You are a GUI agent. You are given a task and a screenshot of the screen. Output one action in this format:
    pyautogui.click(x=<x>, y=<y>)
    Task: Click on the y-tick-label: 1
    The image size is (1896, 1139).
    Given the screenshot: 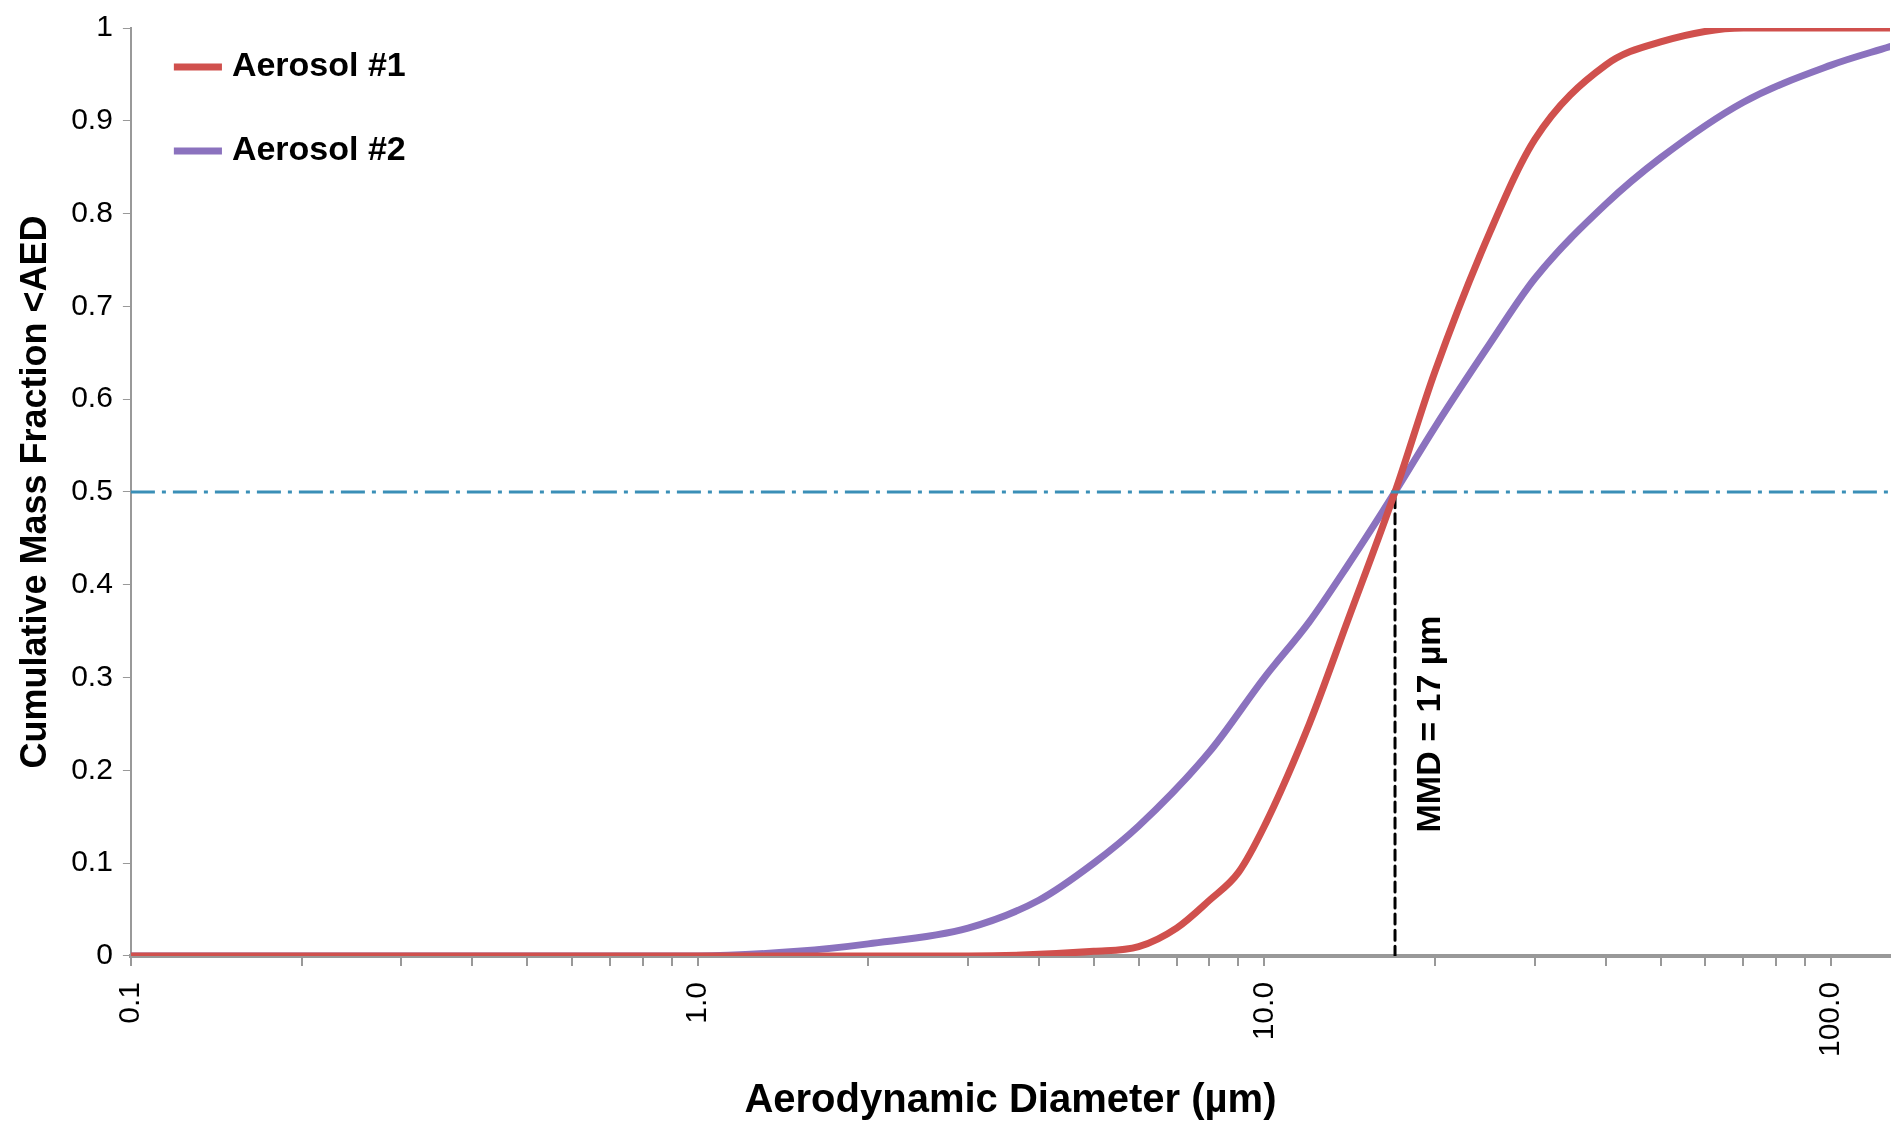 What is the action you would take?
    pyautogui.click(x=104, y=26)
    